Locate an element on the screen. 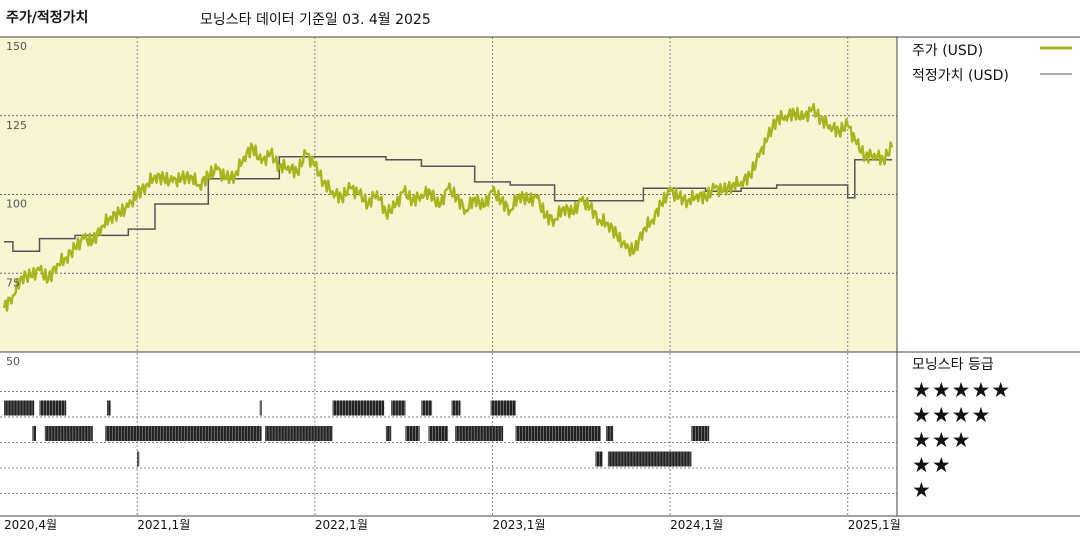  one-star-rating-icon: ★ is located at coordinates (922, 490).